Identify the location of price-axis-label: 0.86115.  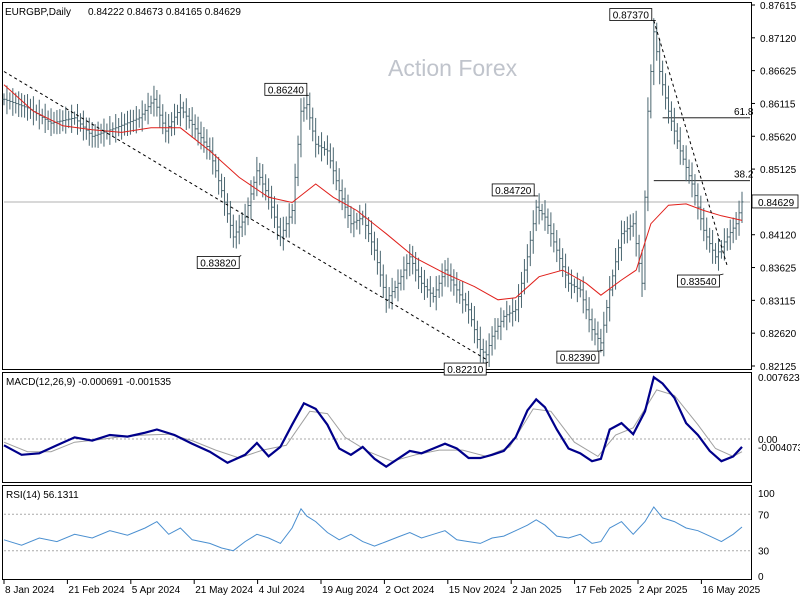
(778, 104).